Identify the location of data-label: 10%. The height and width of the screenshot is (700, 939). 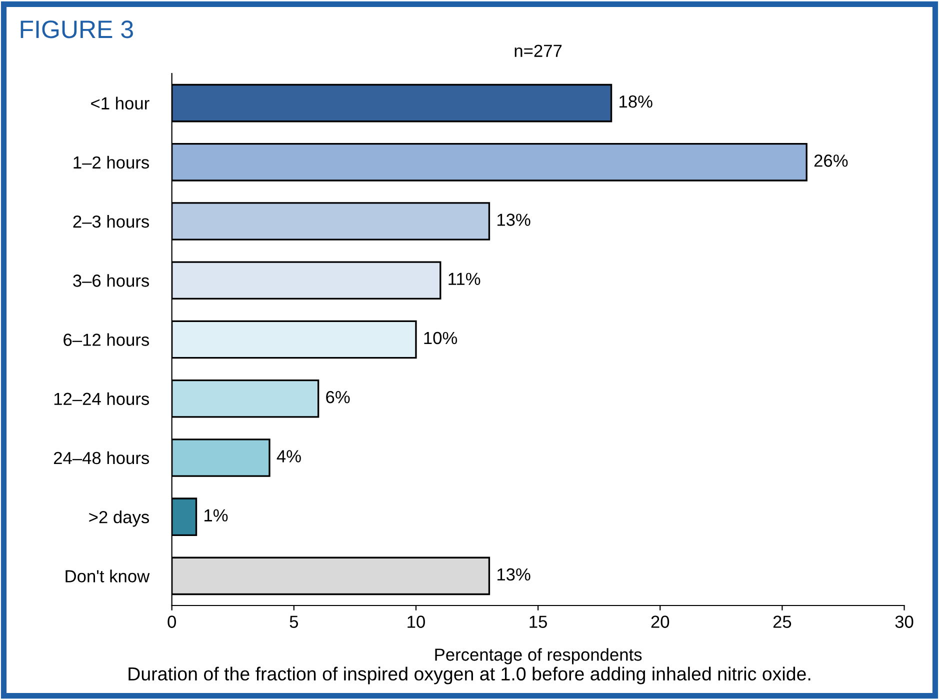
(441, 338).